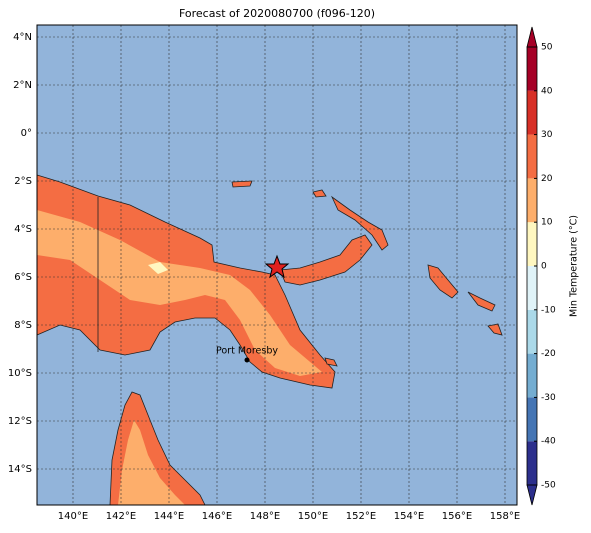  I want to click on x-tick-label: 140°E, so click(73, 516).